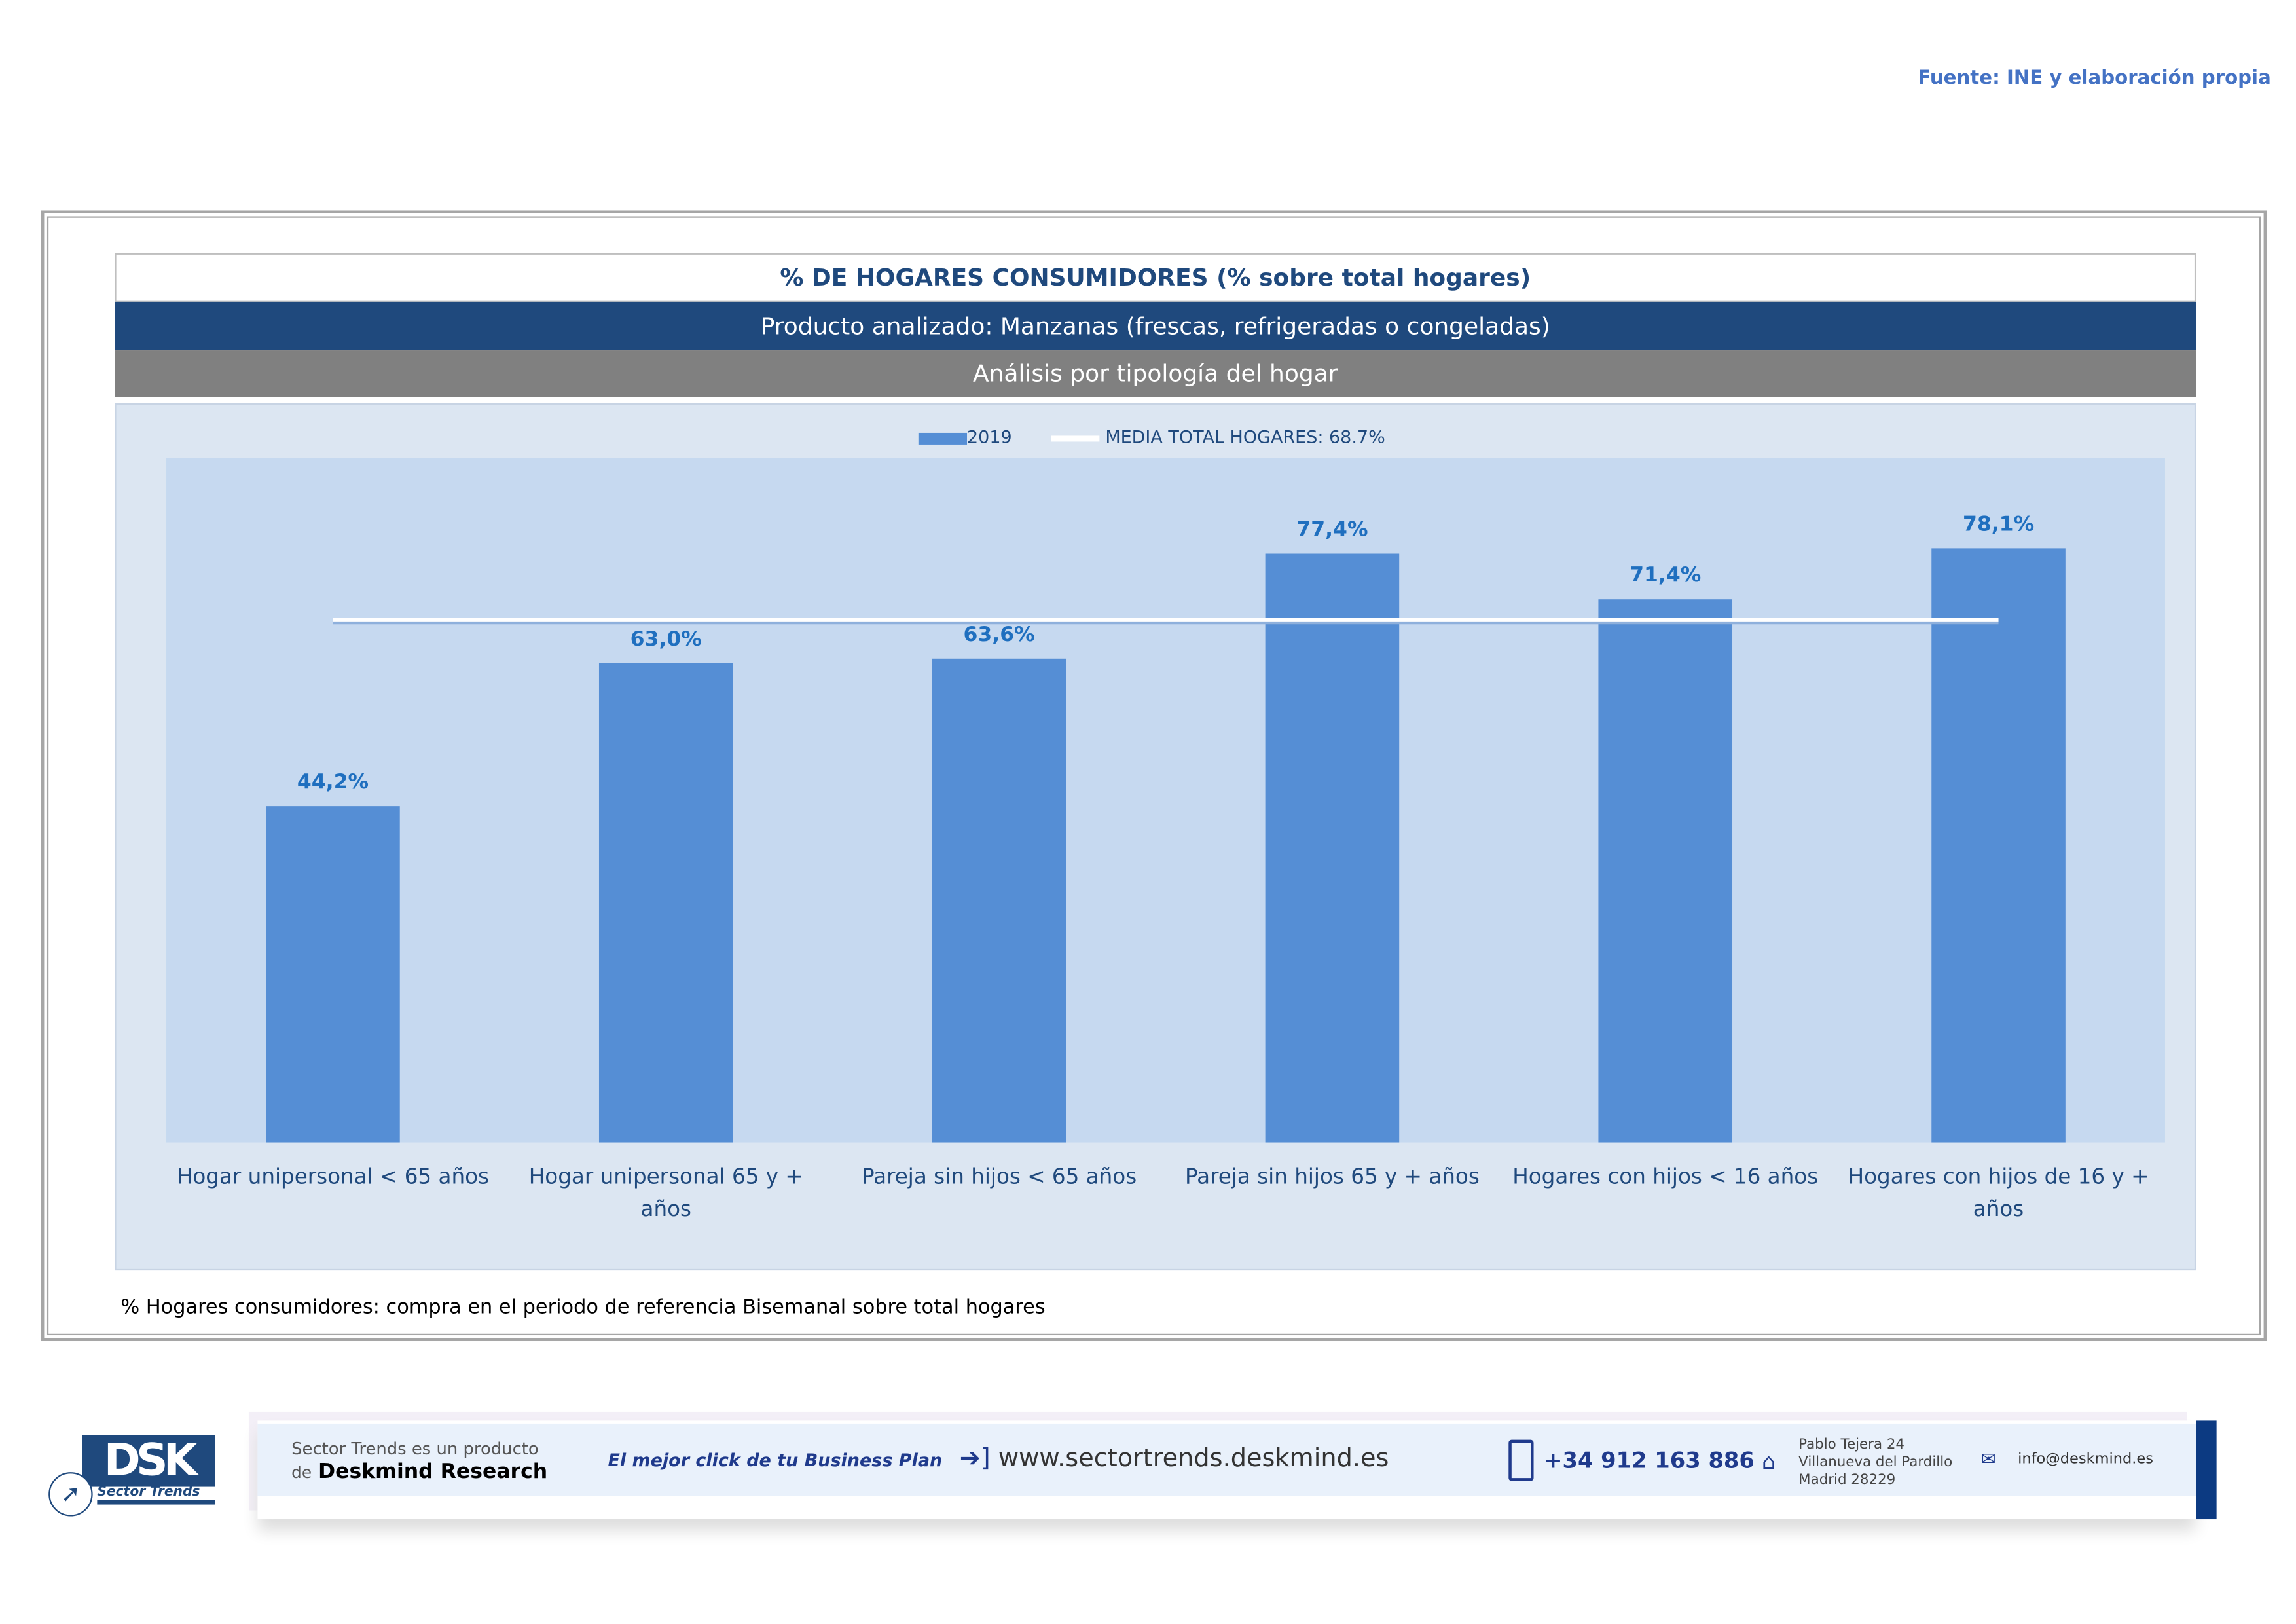 Image resolution: width=2296 pixels, height=1624 pixels. I want to click on data-label: 78,1%, so click(1998, 524).